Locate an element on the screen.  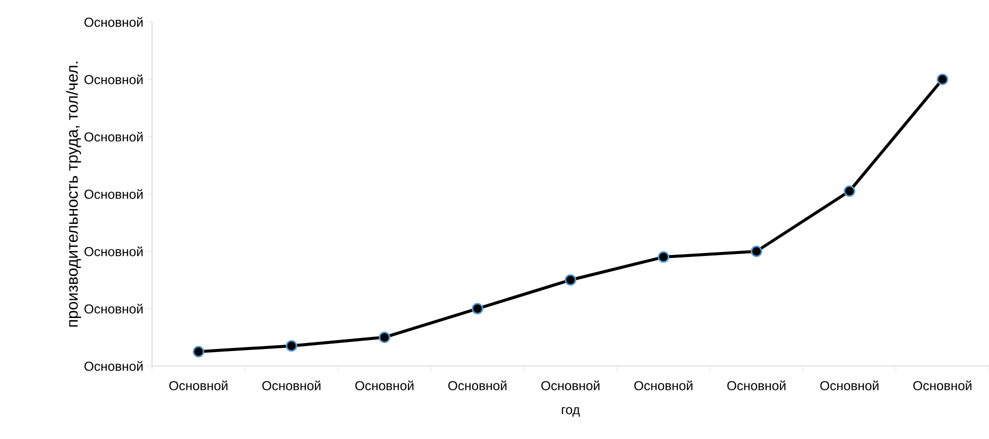
x-axis-title: год is located at coordinates (571, 412).